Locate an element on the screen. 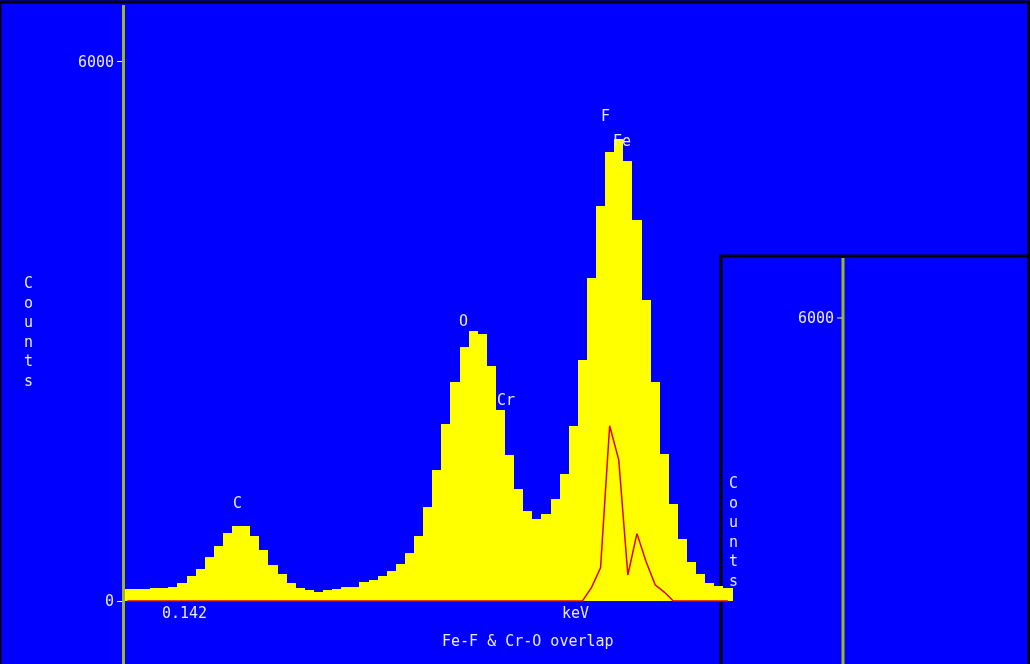 Image resolution: width=1030 pixels, height=664 pixels. annotation: 0.142 is located at coordinates (185, 613).